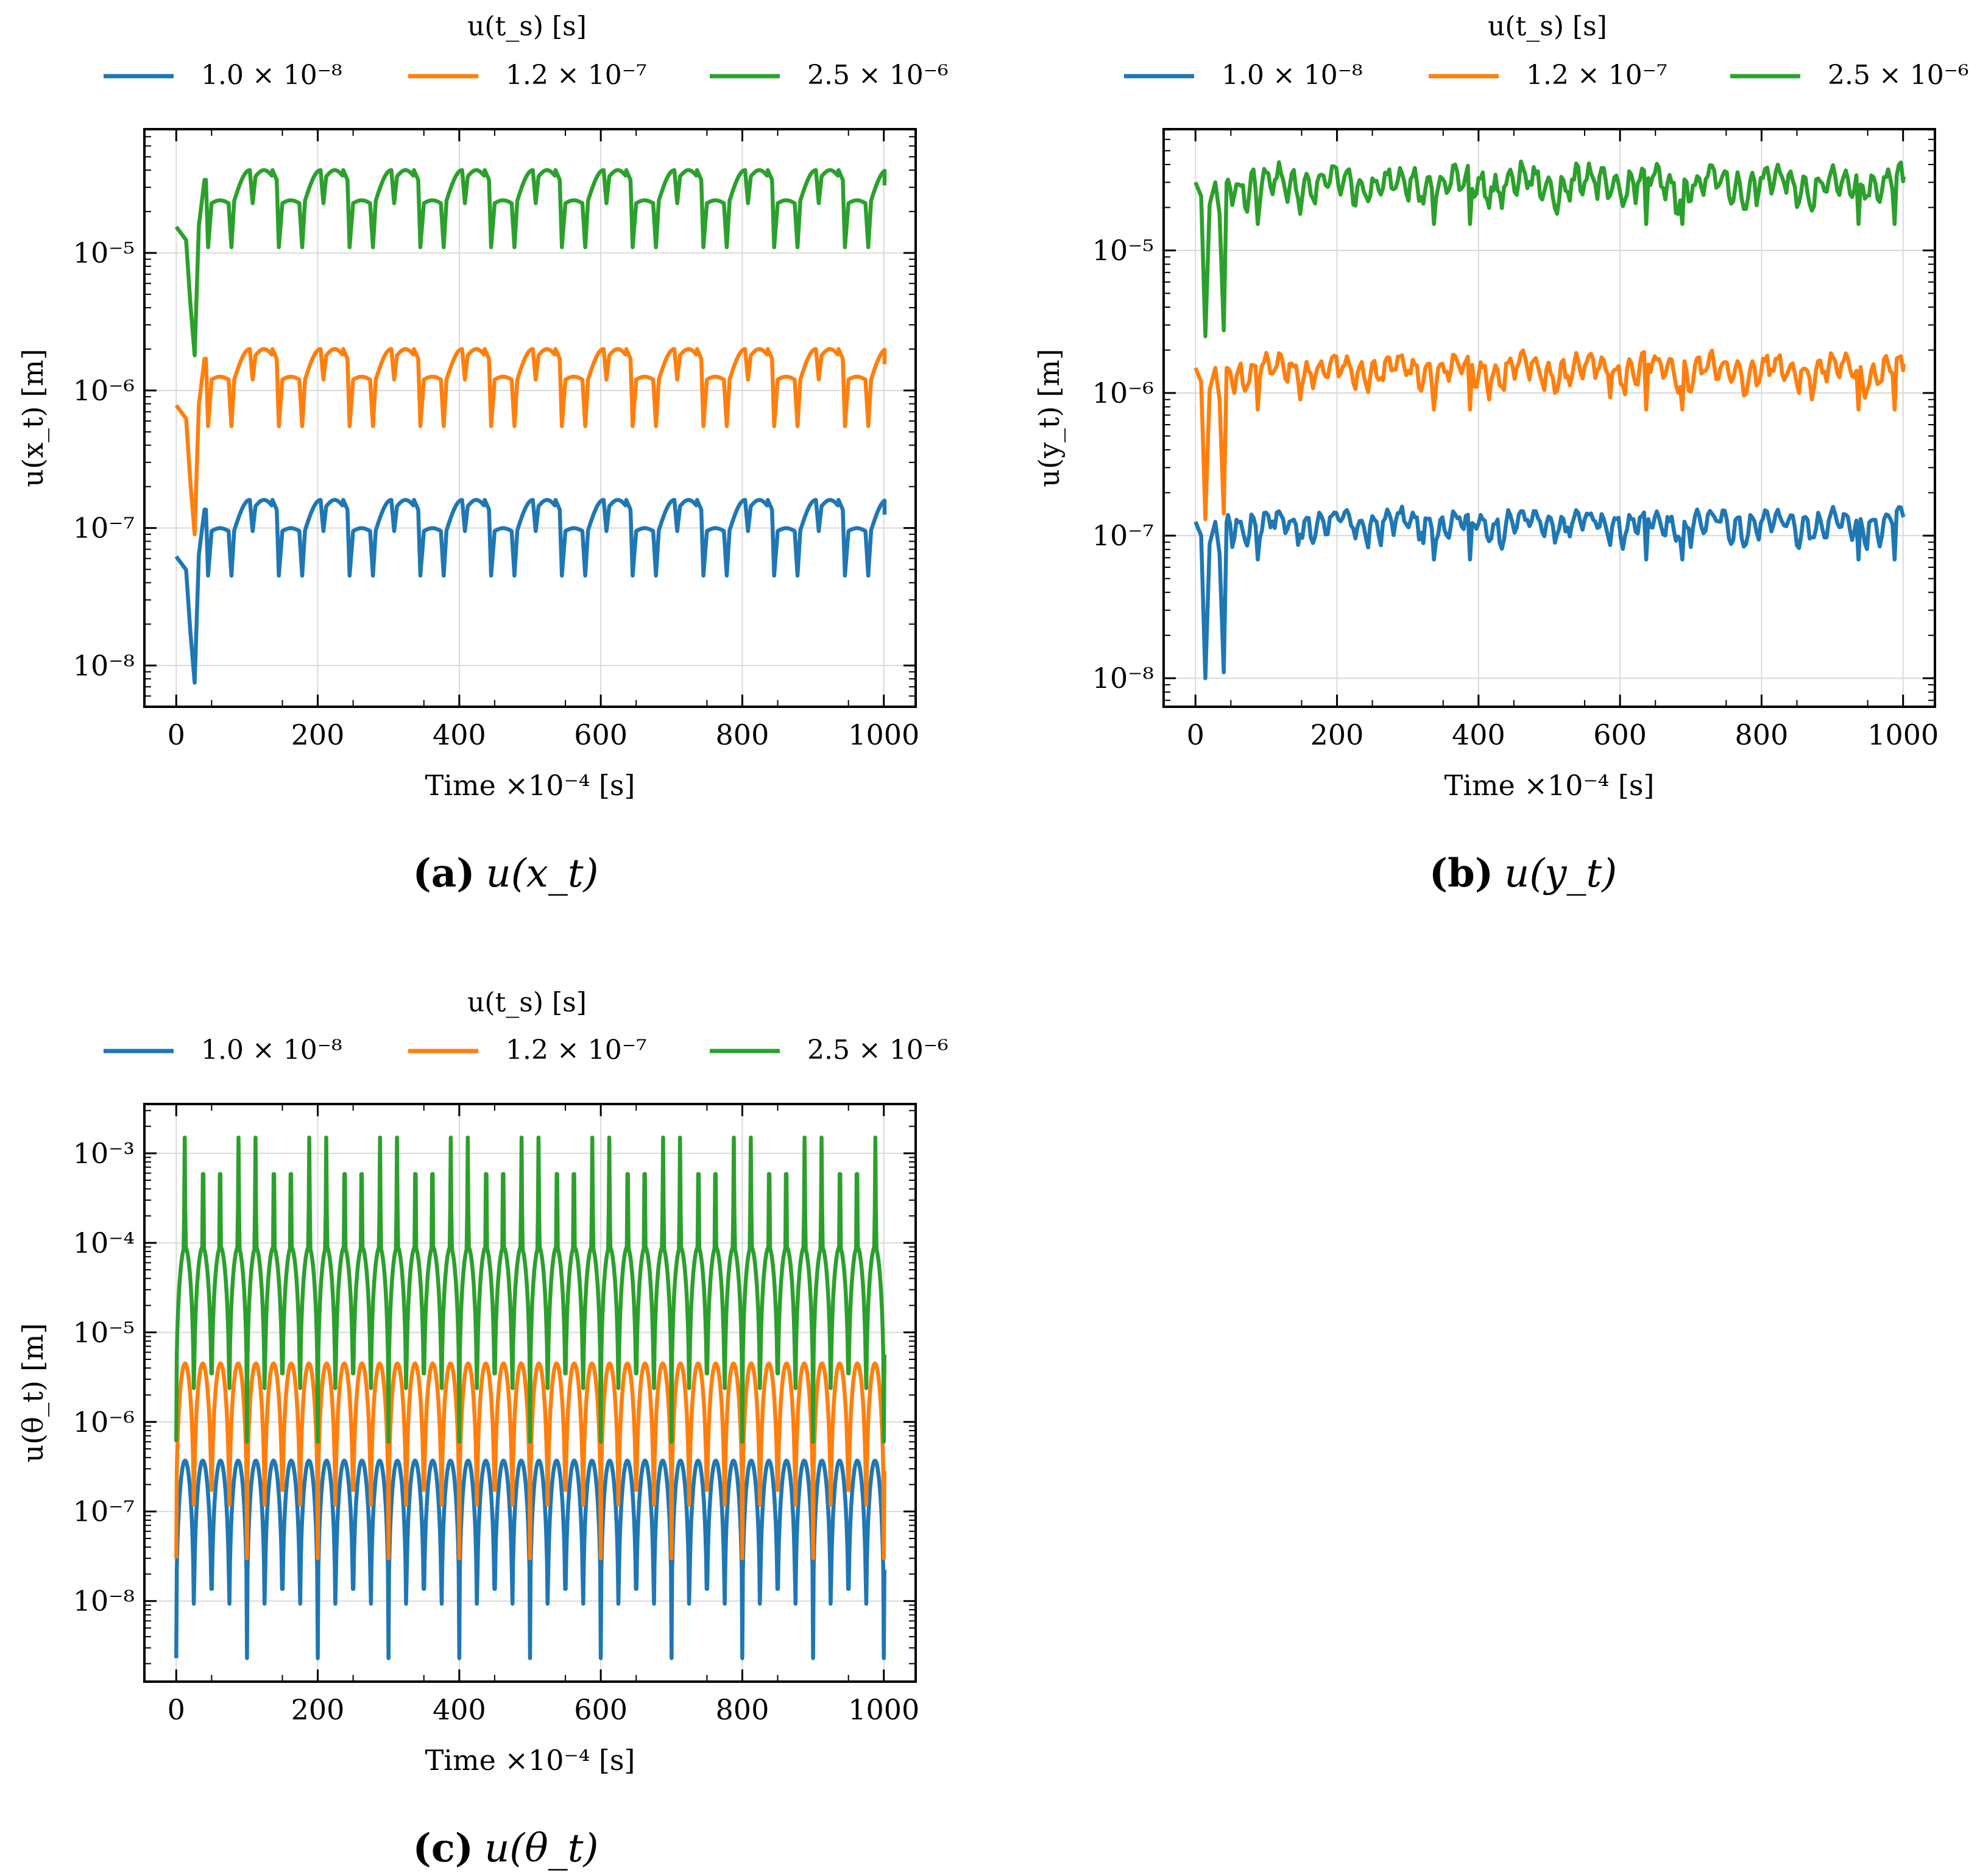 The height and width of the screenshot is (1876, 1980). I want to click on ylabel-a: u(x_t) [m], so click(32, 418).